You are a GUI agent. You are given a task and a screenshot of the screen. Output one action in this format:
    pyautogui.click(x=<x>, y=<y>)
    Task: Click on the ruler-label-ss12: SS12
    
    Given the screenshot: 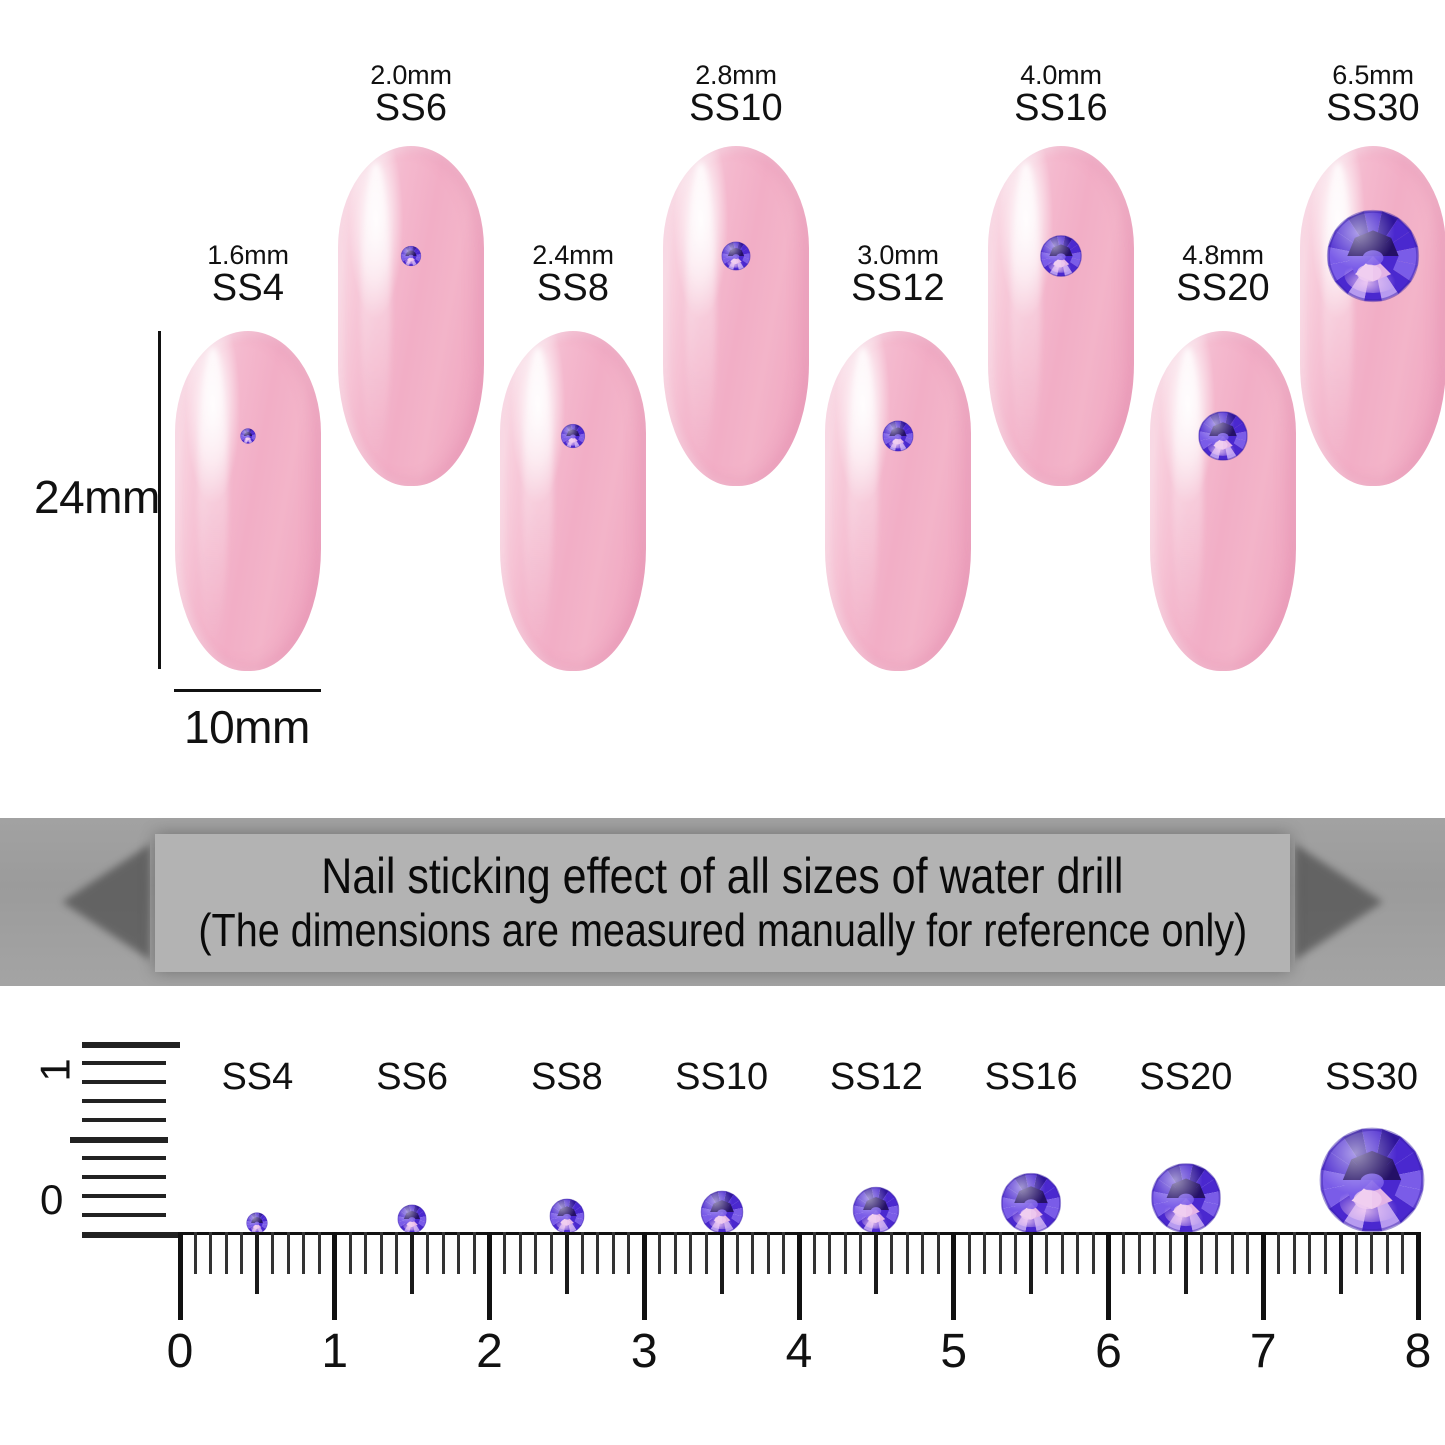 What is the action you would take?
    pyautogui.click(x=876, y=1077)
    